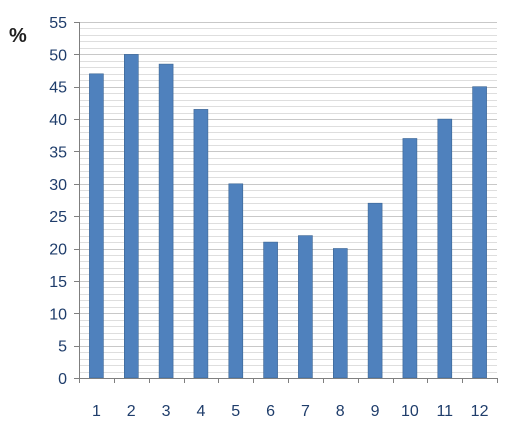 The image size is (520, 430). What do you see at coordinates (200, 411) in the screenshot?
I see `x-tick-label: 4` at bounding box center [200, 411].